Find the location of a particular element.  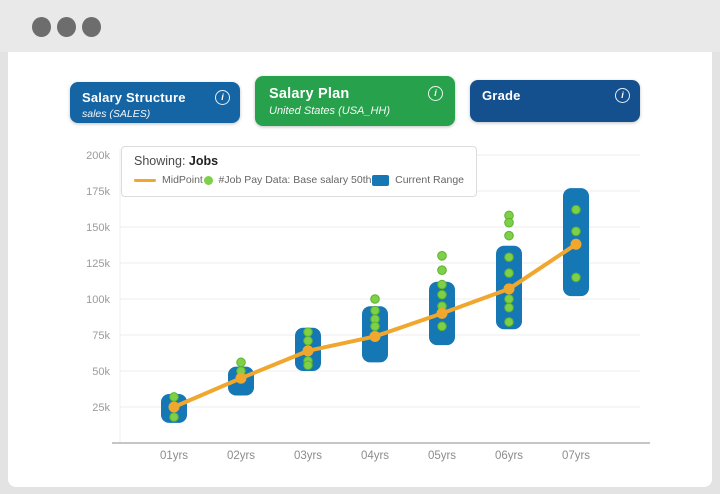

legend-item-pay-data: #Job Pay Data: Base salary 50th is located at coordinates (287, 180).